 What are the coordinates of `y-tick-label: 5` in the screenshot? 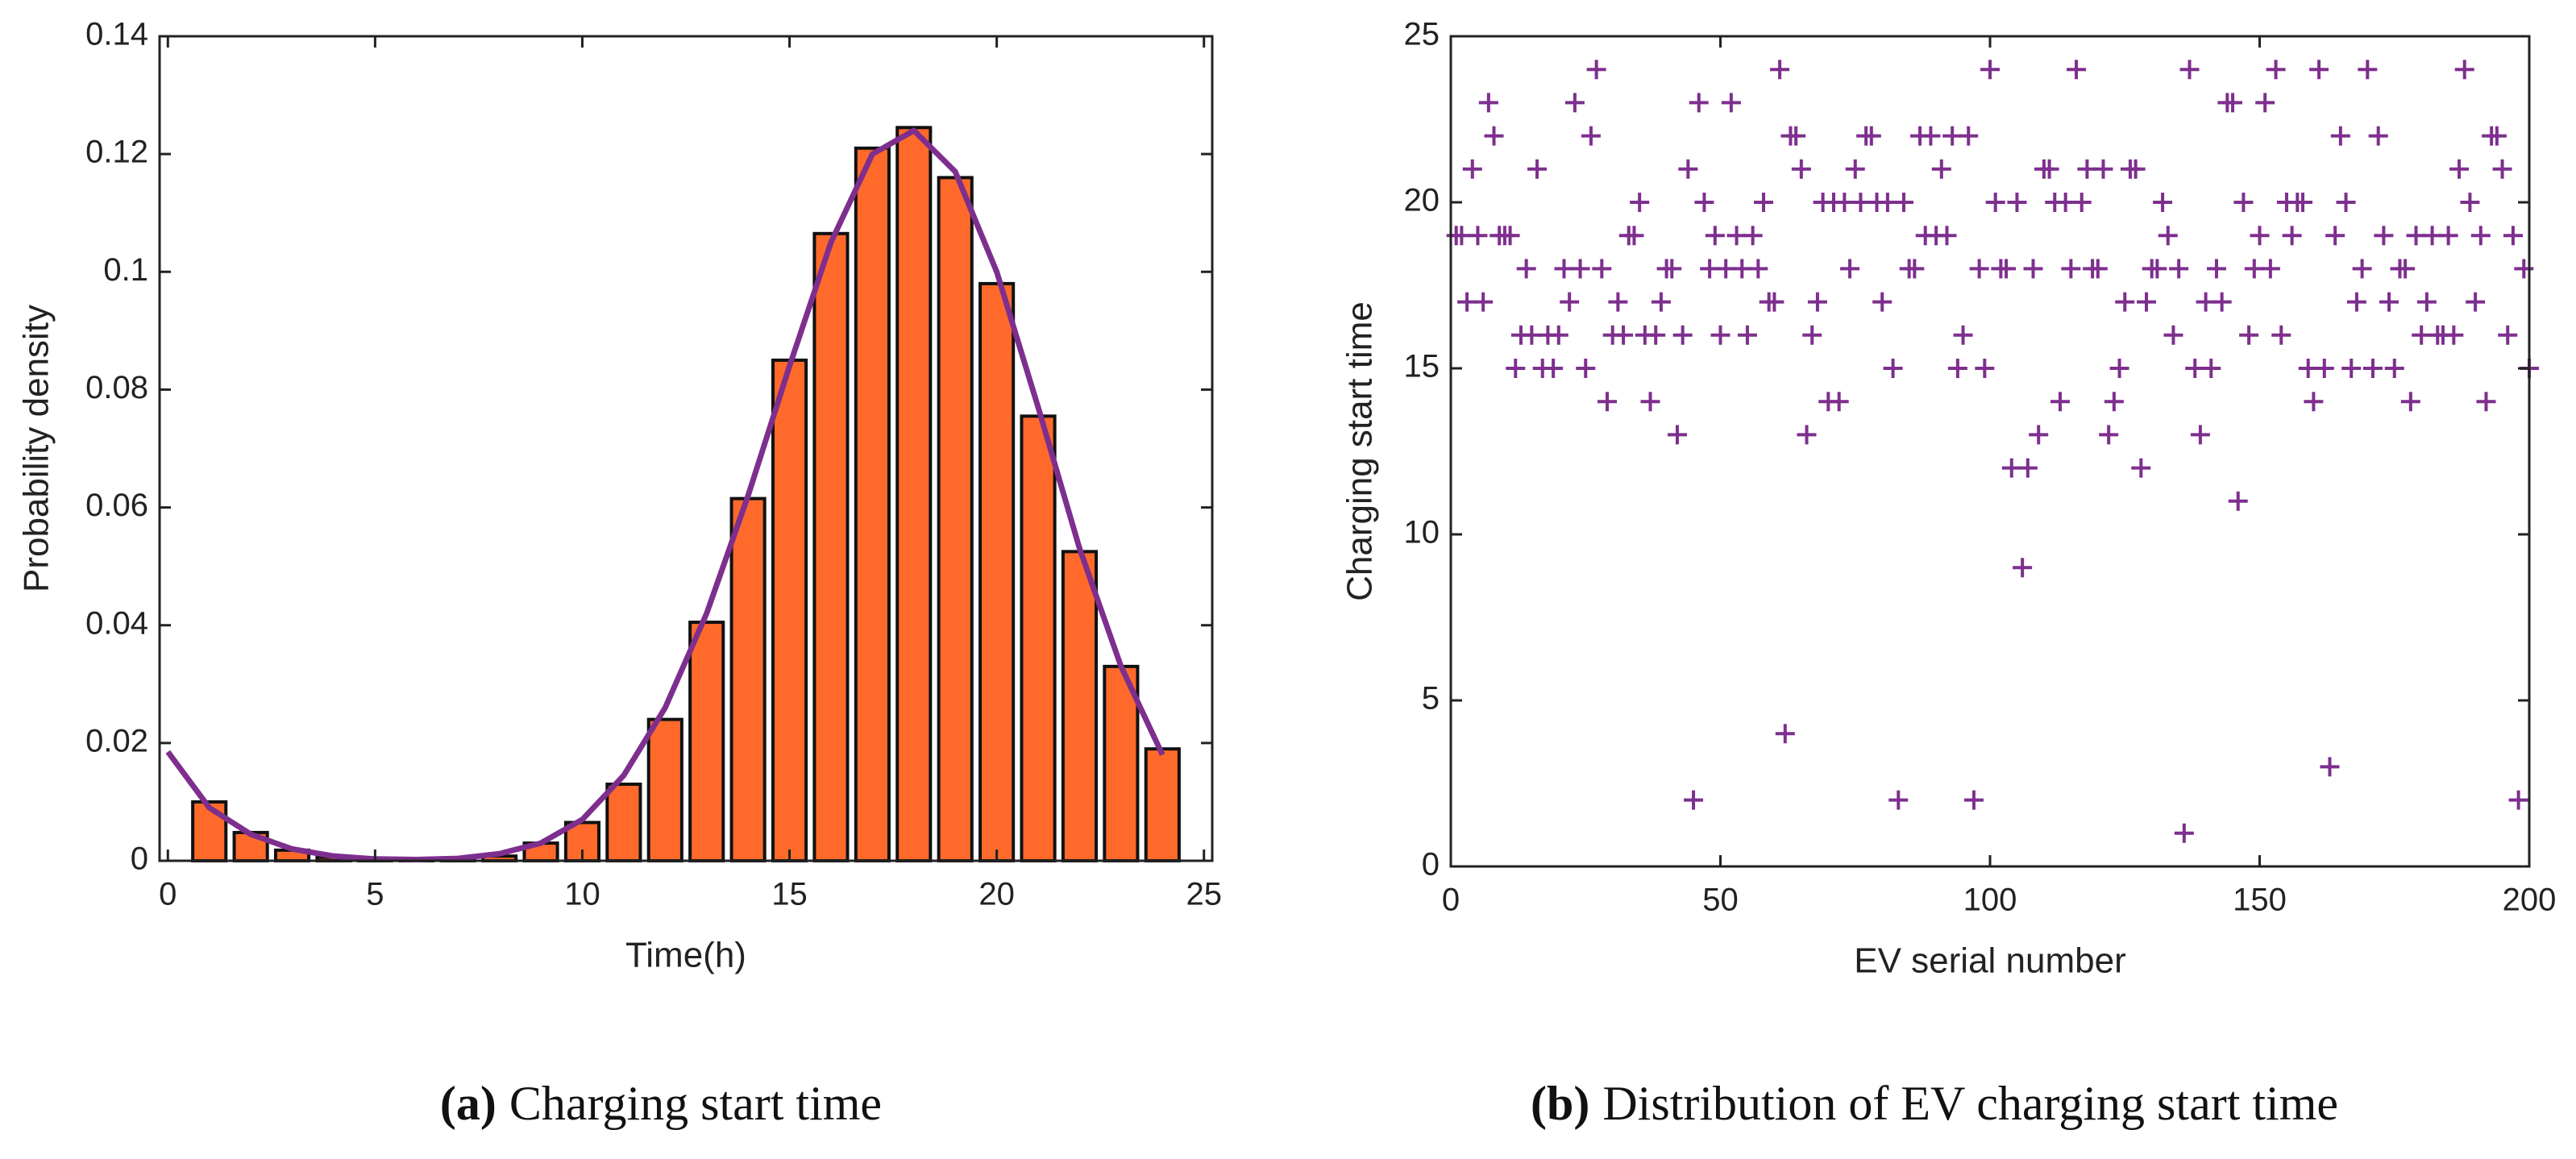 It's located at (1431, 699).